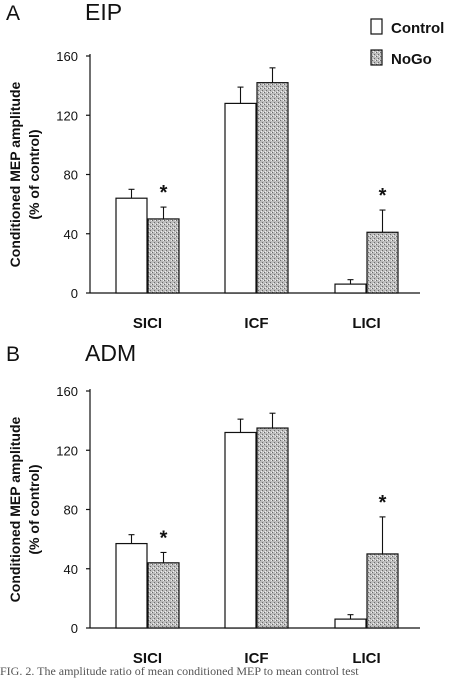 The image size is (474, 678). Describe the element at coordinates (103, 12) in the screenshot. I see `panel-title: EIP` at that location.